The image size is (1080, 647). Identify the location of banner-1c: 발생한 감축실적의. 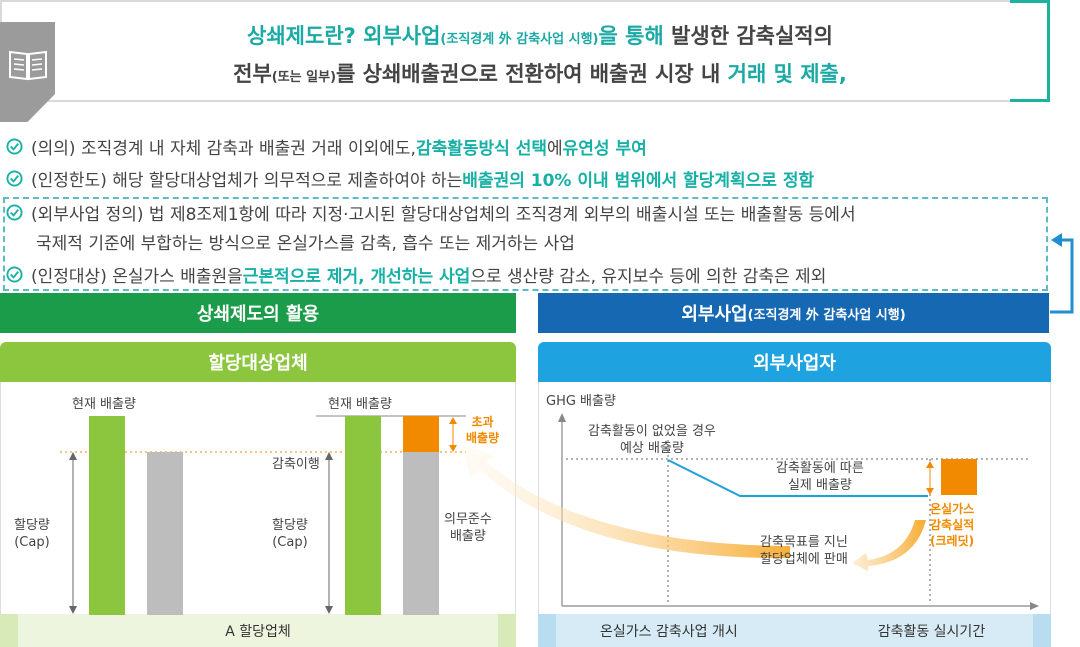
(748, 36).